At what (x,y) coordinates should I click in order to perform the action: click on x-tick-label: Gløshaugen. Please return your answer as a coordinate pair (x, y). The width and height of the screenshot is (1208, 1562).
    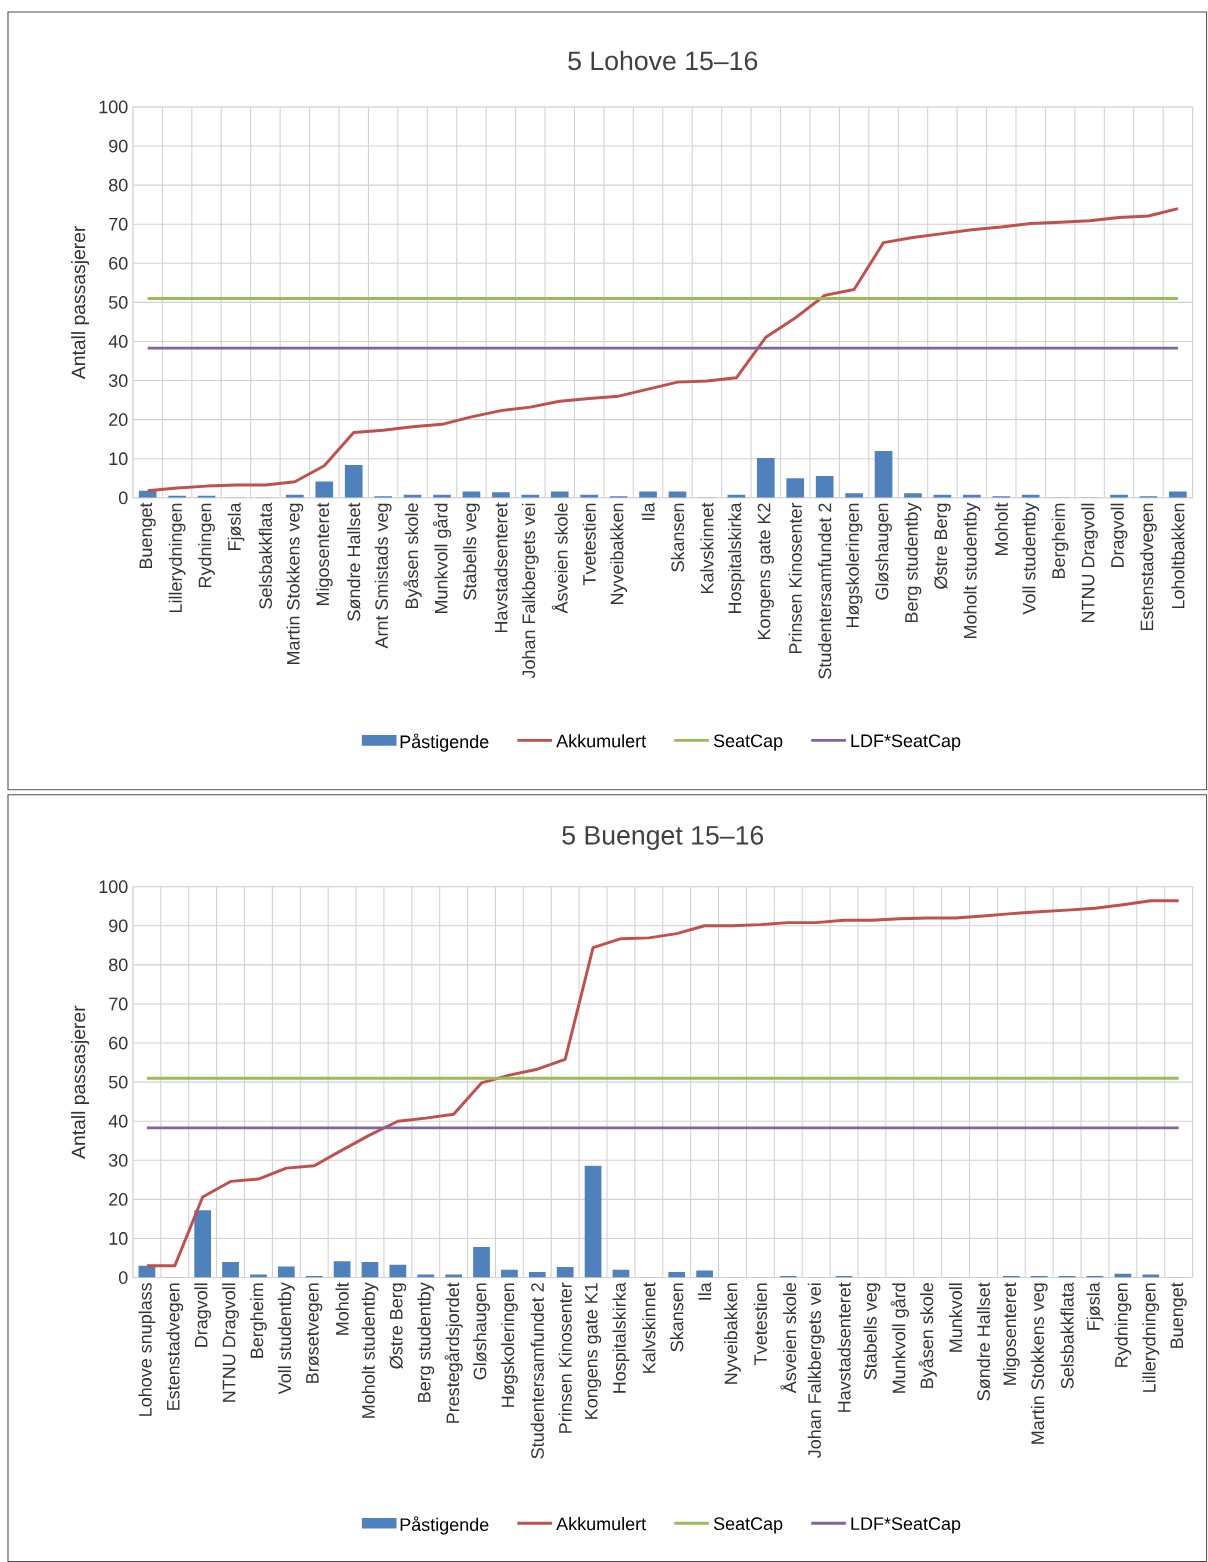
    Looking at the image, I should click on (884, 551).